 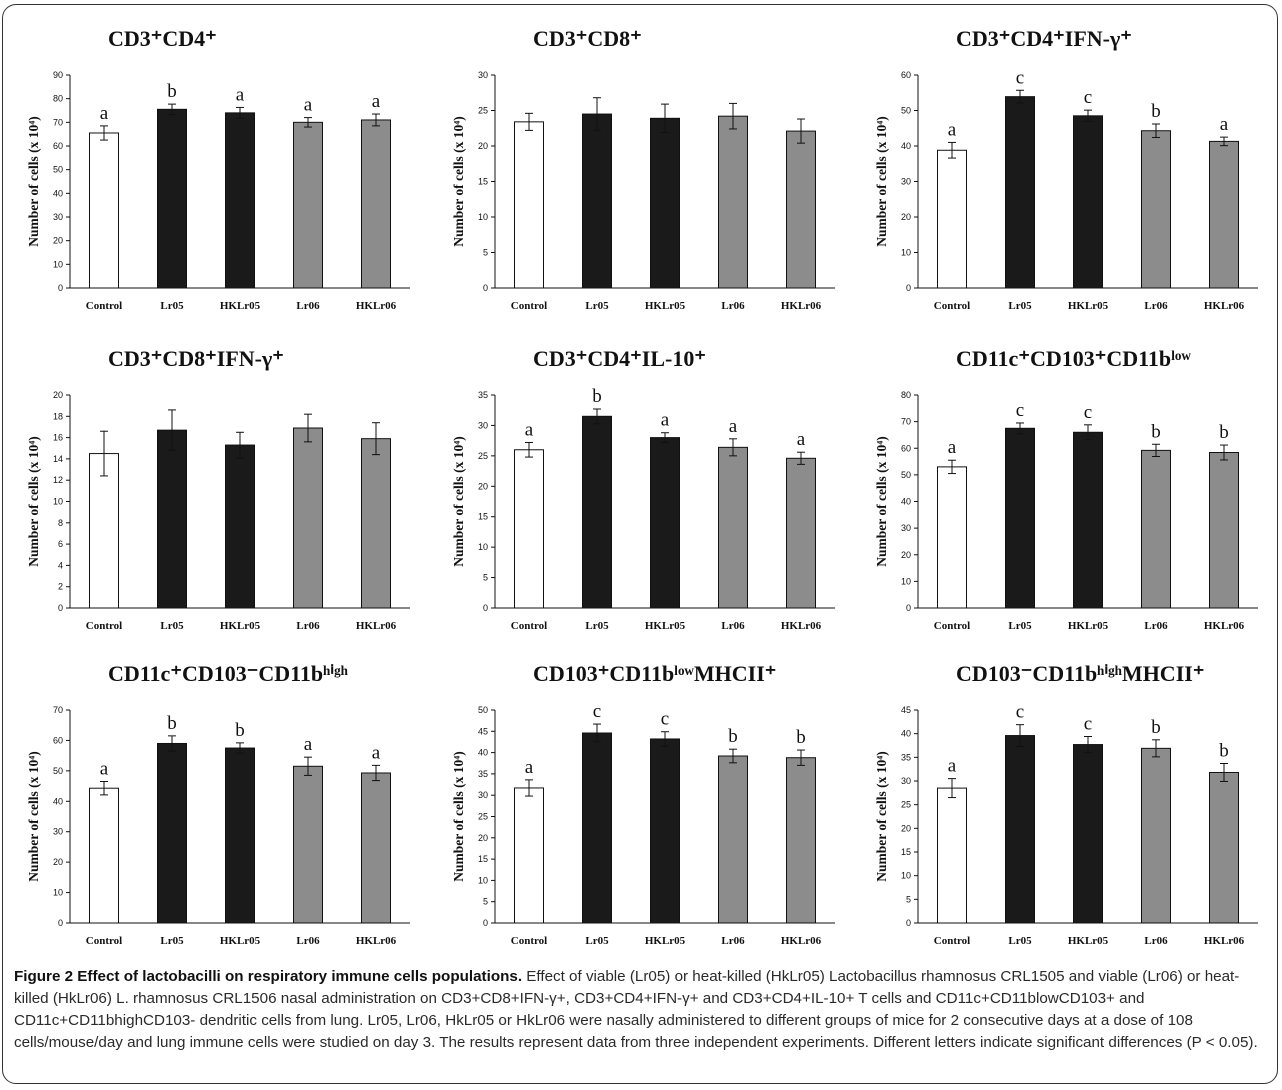 I want to click on significance-letter: b, so click(x=240, y=730).